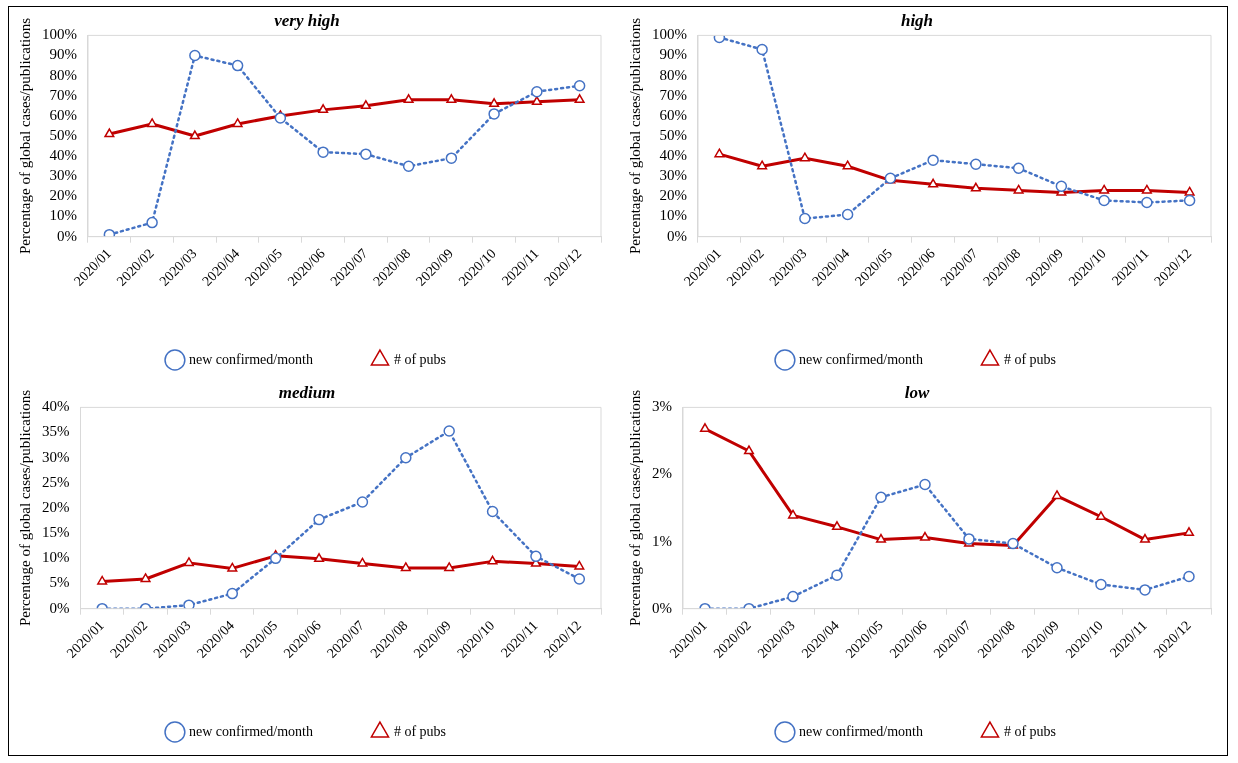  What do you see at coordinates (56, 532) in the screenshot?
I see `y-tick-label: 15%` at bounding box center [56, 532].